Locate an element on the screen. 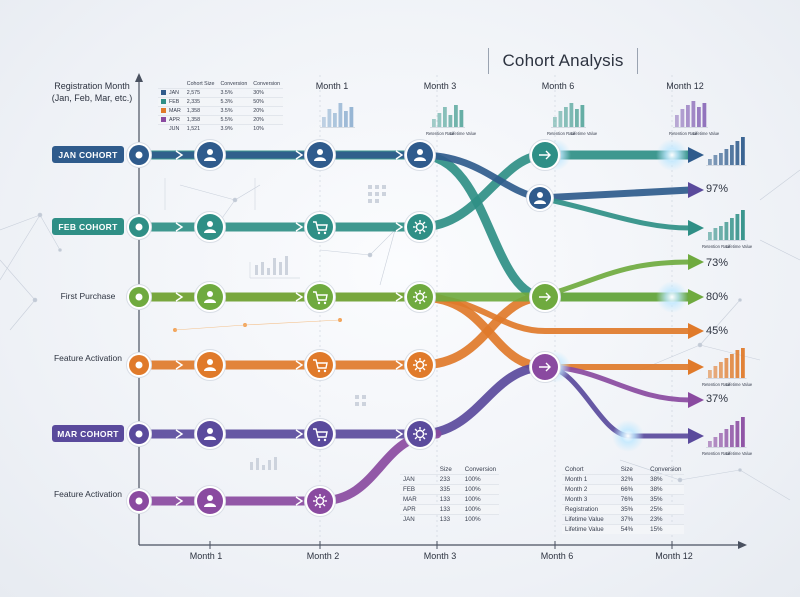 This screenshot has height=597, width=800. row-label-pill: MAR COHORT is located at coordinates (88, 433).